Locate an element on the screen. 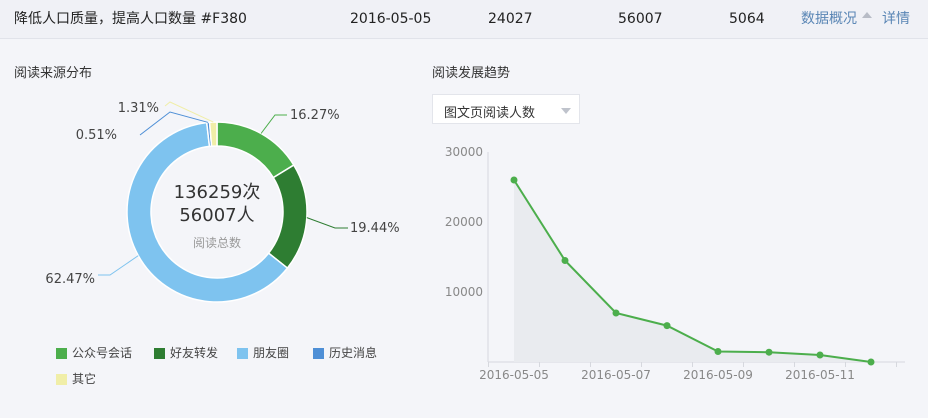  legend-label-history: 历史消息 is located at coordinates (353, 353).